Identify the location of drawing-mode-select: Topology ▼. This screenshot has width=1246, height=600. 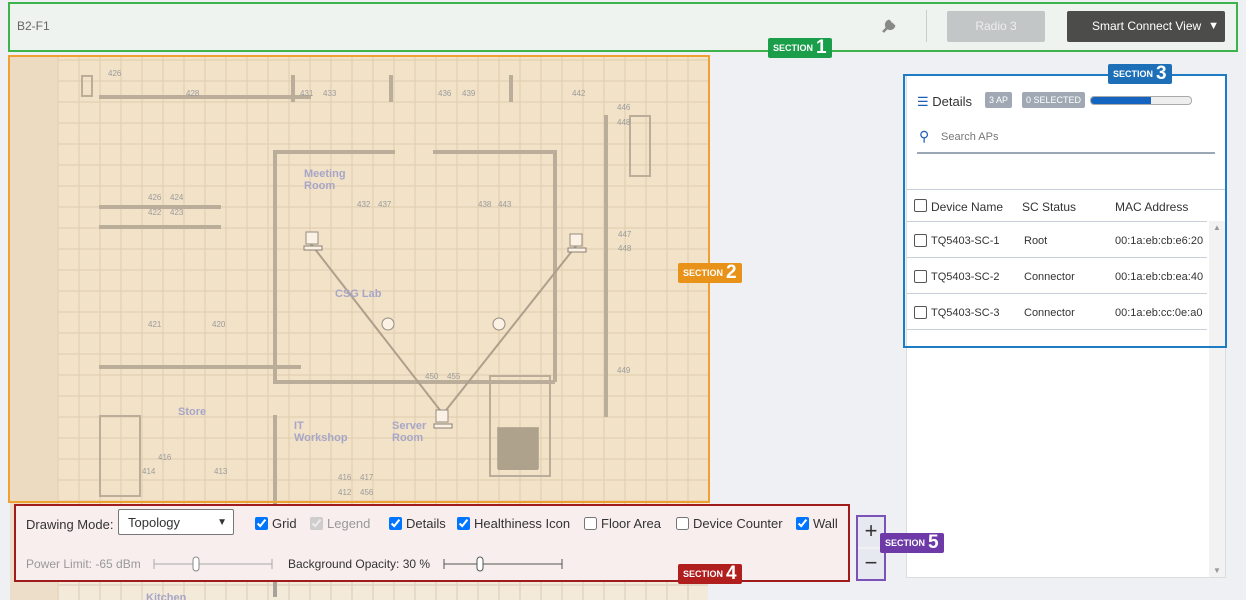
(176, 522).